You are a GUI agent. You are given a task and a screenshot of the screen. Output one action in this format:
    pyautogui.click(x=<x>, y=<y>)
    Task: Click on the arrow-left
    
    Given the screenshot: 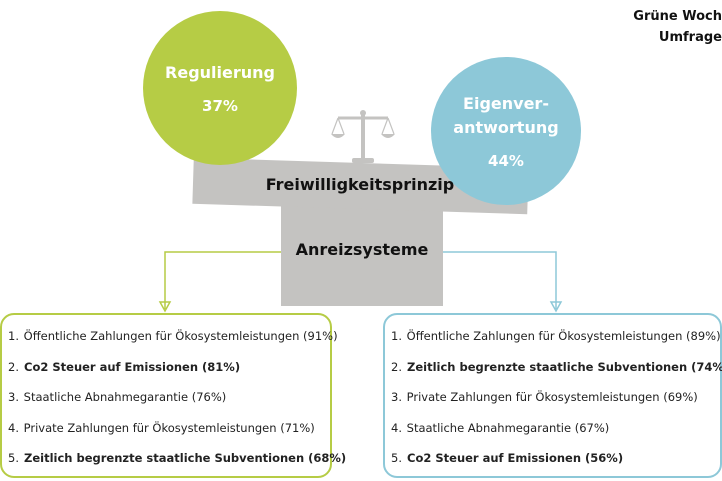 What is the action you would take?
    pyautogui.click(x=165, y=307)
    